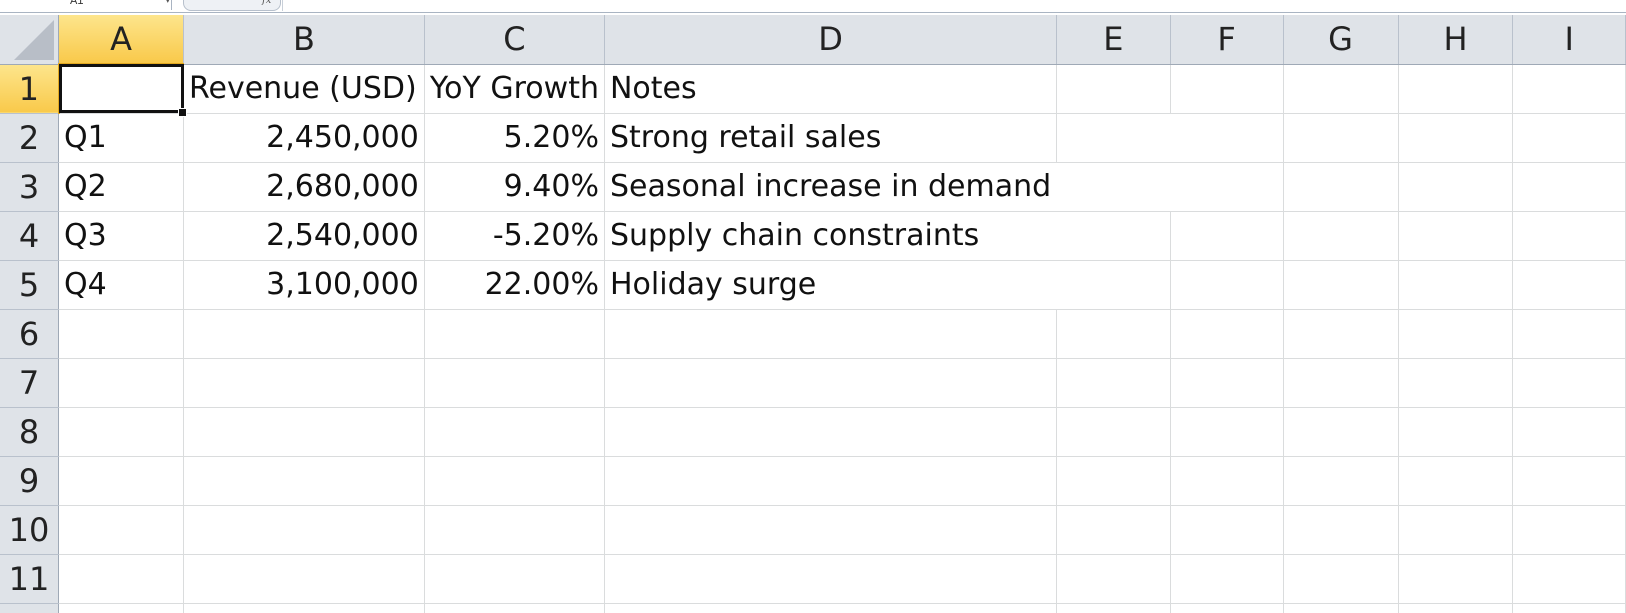 This screenshot has height=613, width=1626. What do you see at coordinates (30, 138) in the screenshot?
I see `row-header: 2` at bounding box center [30, 138].